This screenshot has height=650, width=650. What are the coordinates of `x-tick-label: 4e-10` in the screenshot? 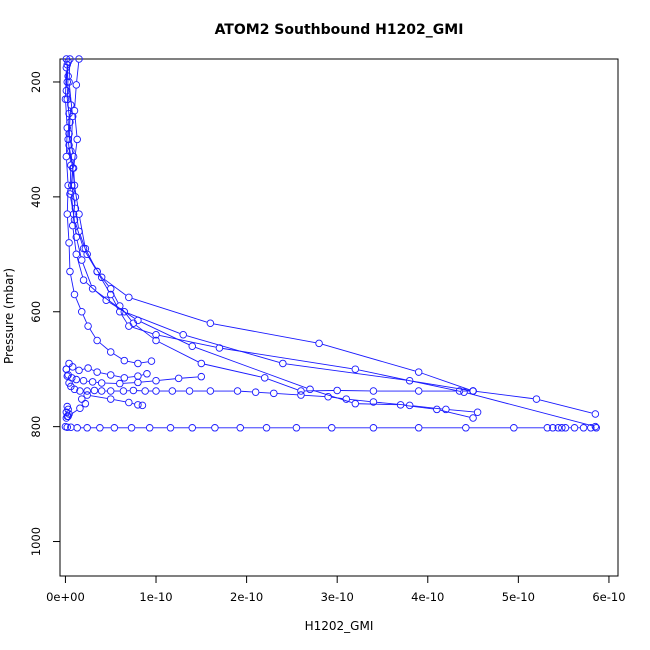 It's located at (427, 597).